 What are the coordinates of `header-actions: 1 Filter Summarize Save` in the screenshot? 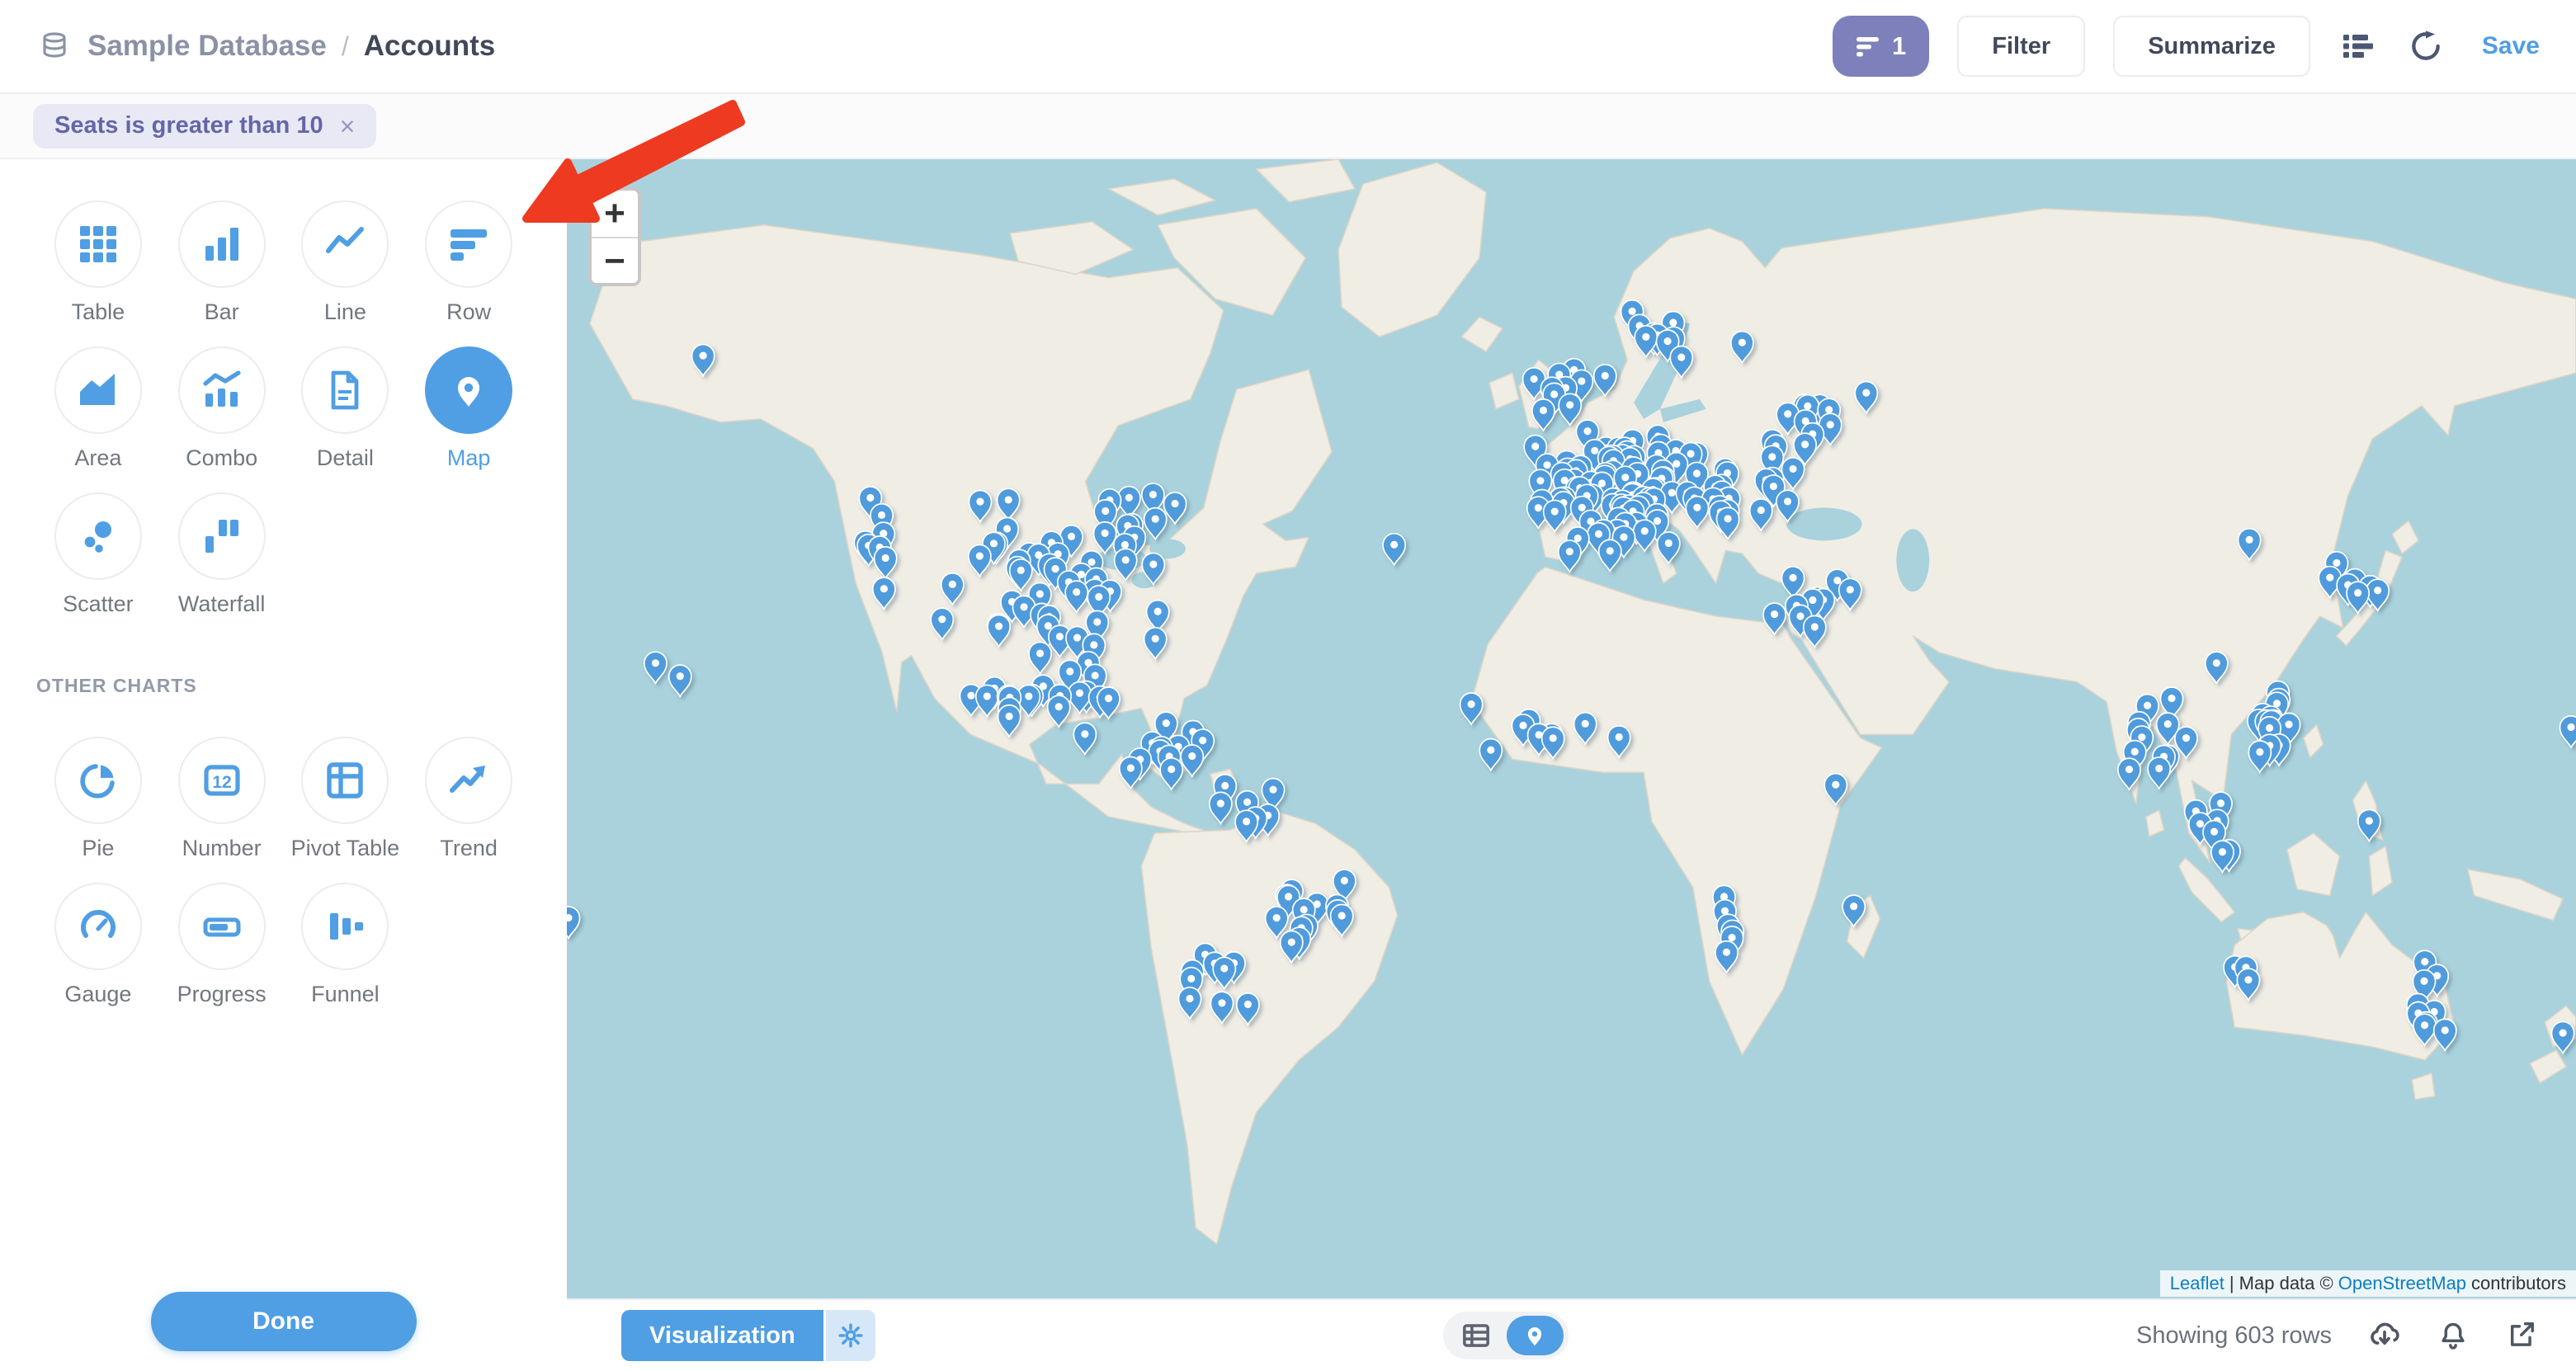 It's located at (2186, 46).